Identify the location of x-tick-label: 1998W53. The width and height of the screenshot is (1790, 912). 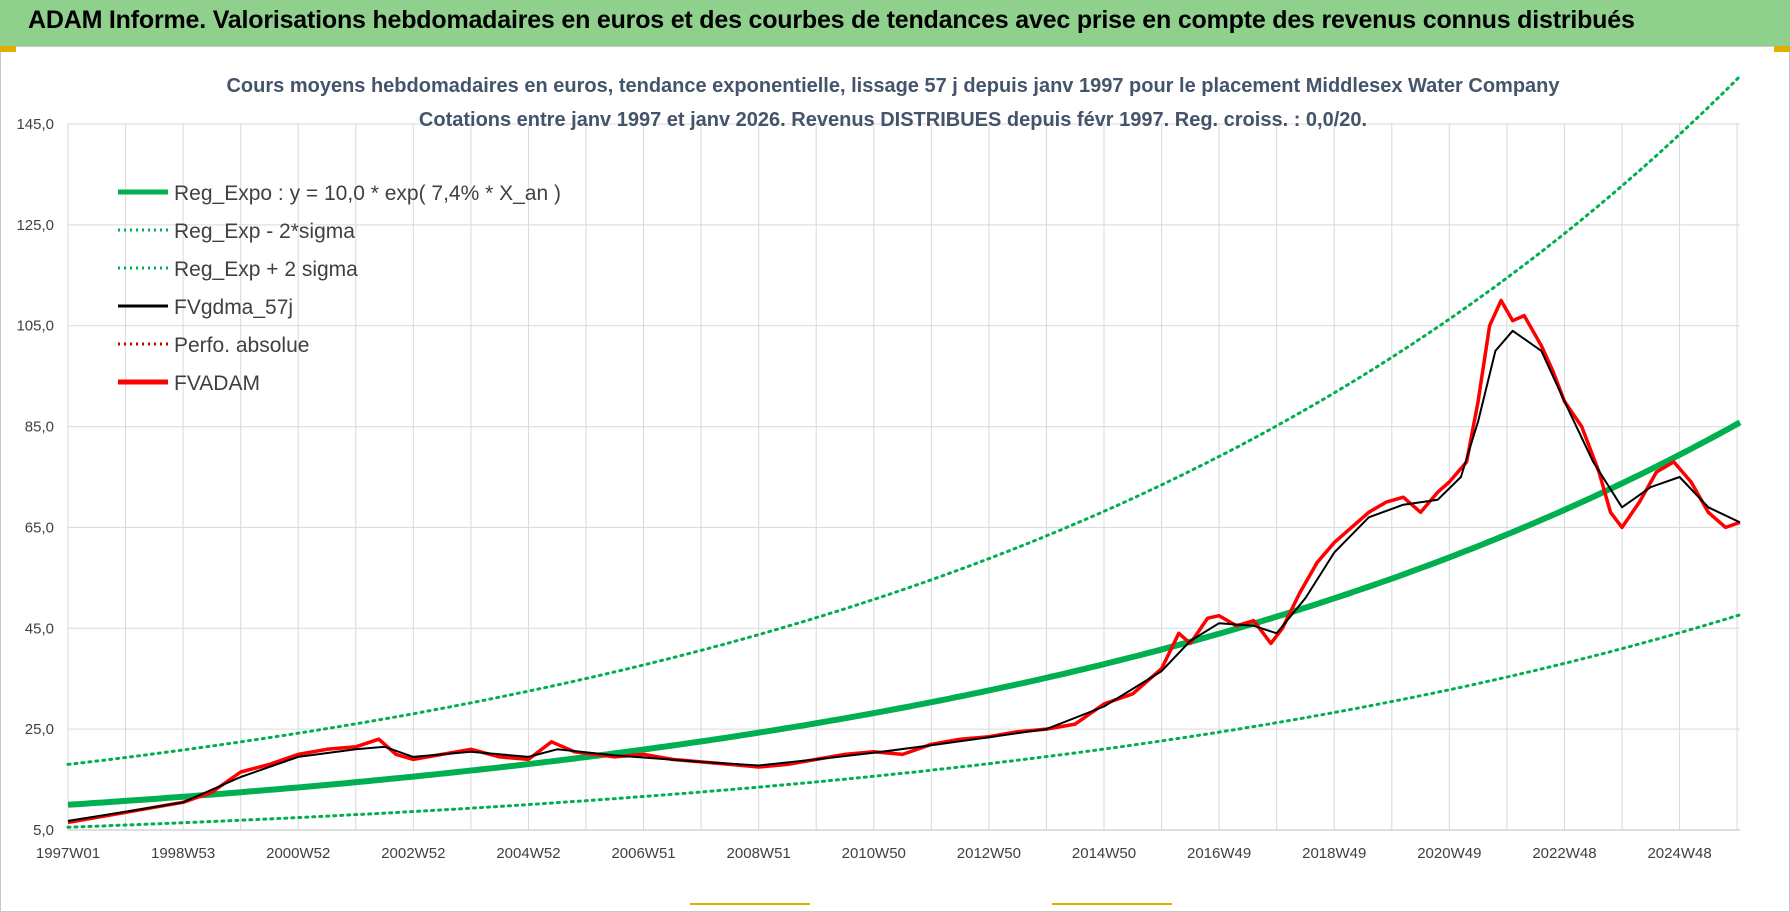
(183, 853).